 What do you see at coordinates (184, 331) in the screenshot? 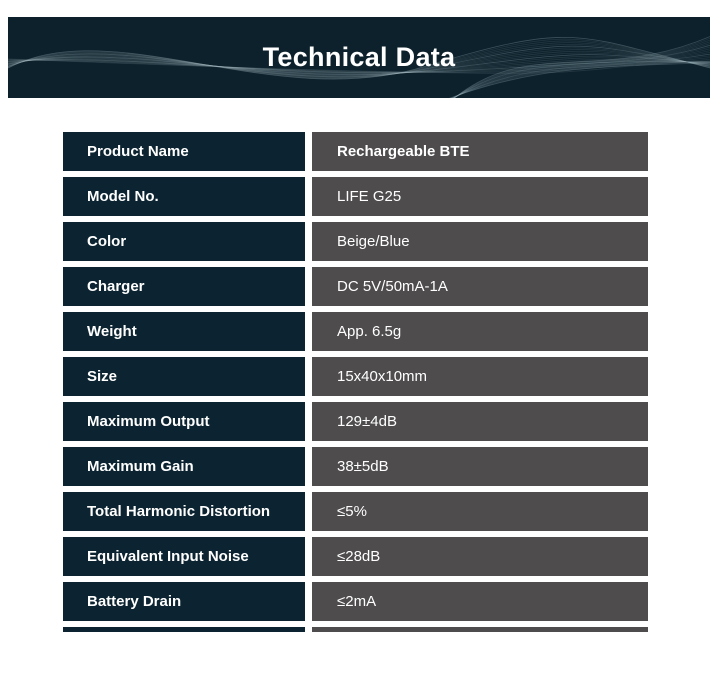
I see `spec-label-cell: Weight` at bounding box center [184, 331].